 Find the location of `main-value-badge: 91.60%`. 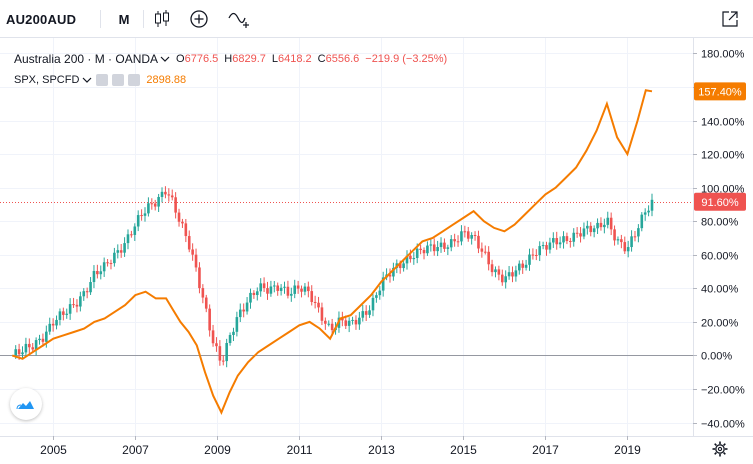

main-value-badge: 91.60% is located at coordinates (720, 203).